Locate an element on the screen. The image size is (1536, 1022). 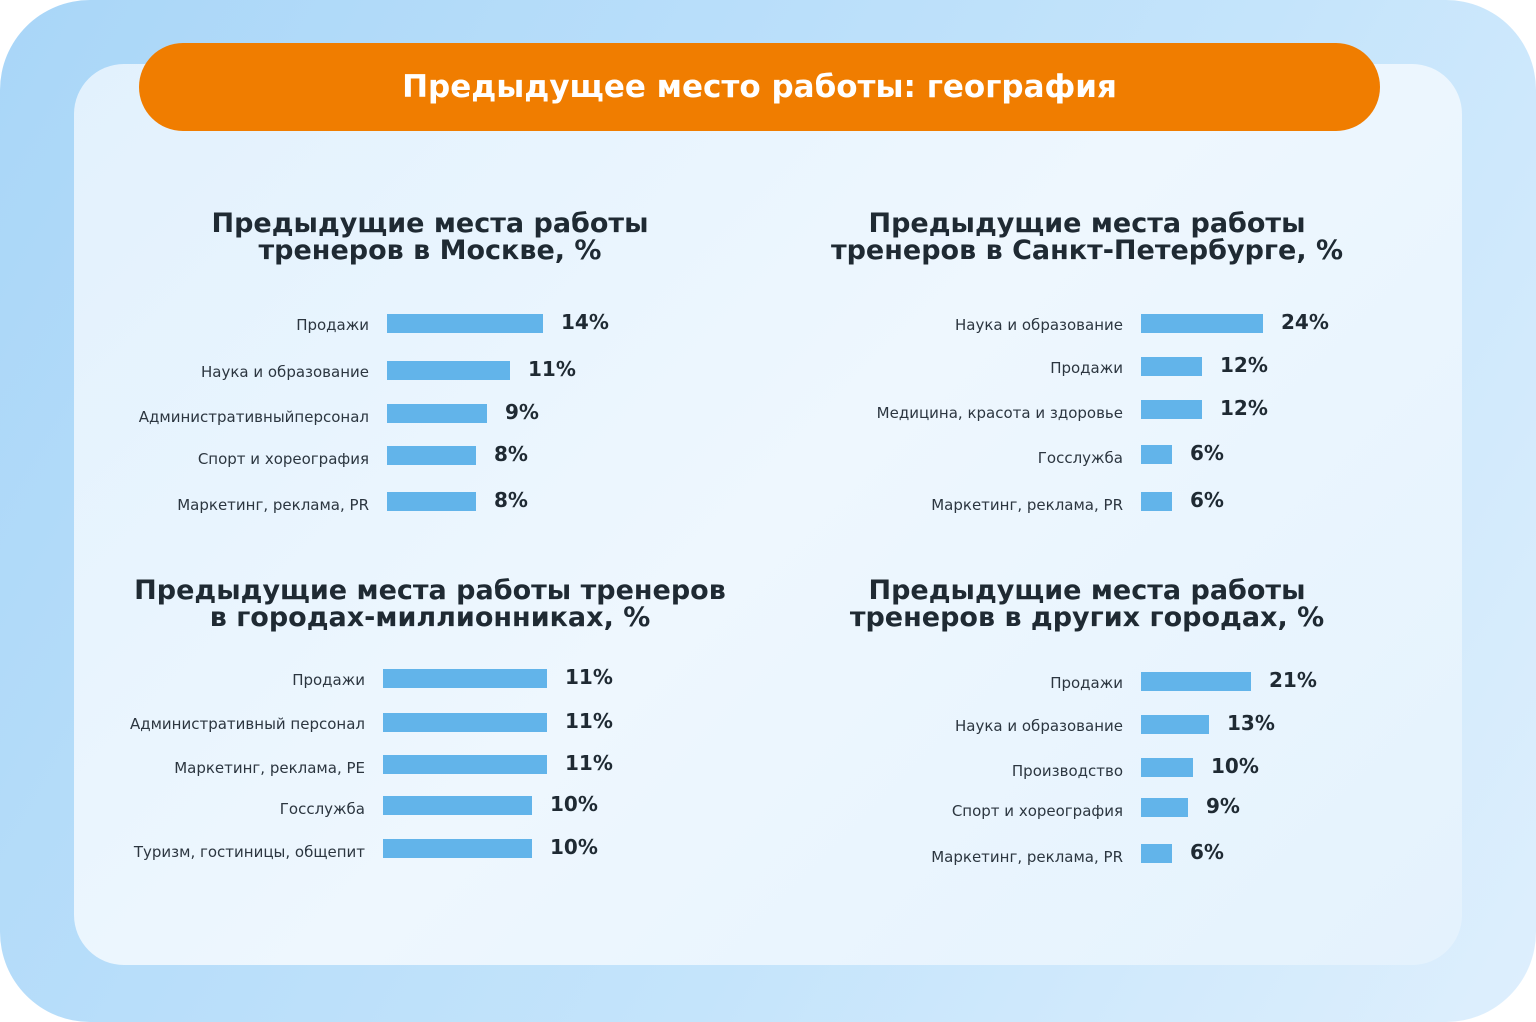
chart-title-line: тренеров в других городах, % is located at coordinates (1087, 617).